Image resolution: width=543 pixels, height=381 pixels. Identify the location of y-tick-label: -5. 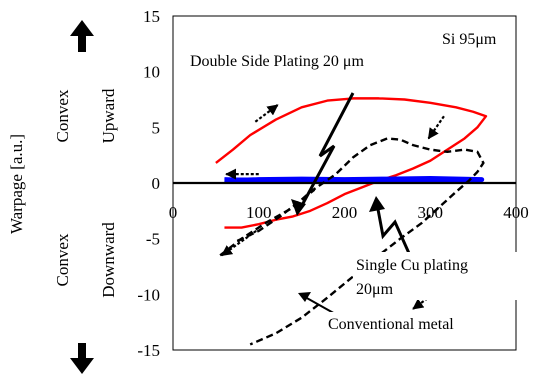
(153, 239).